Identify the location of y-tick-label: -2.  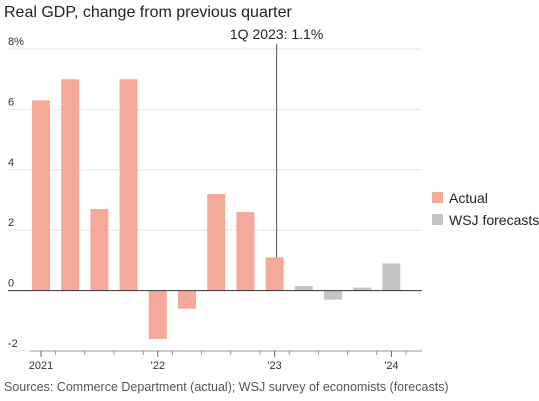
(13, 344).